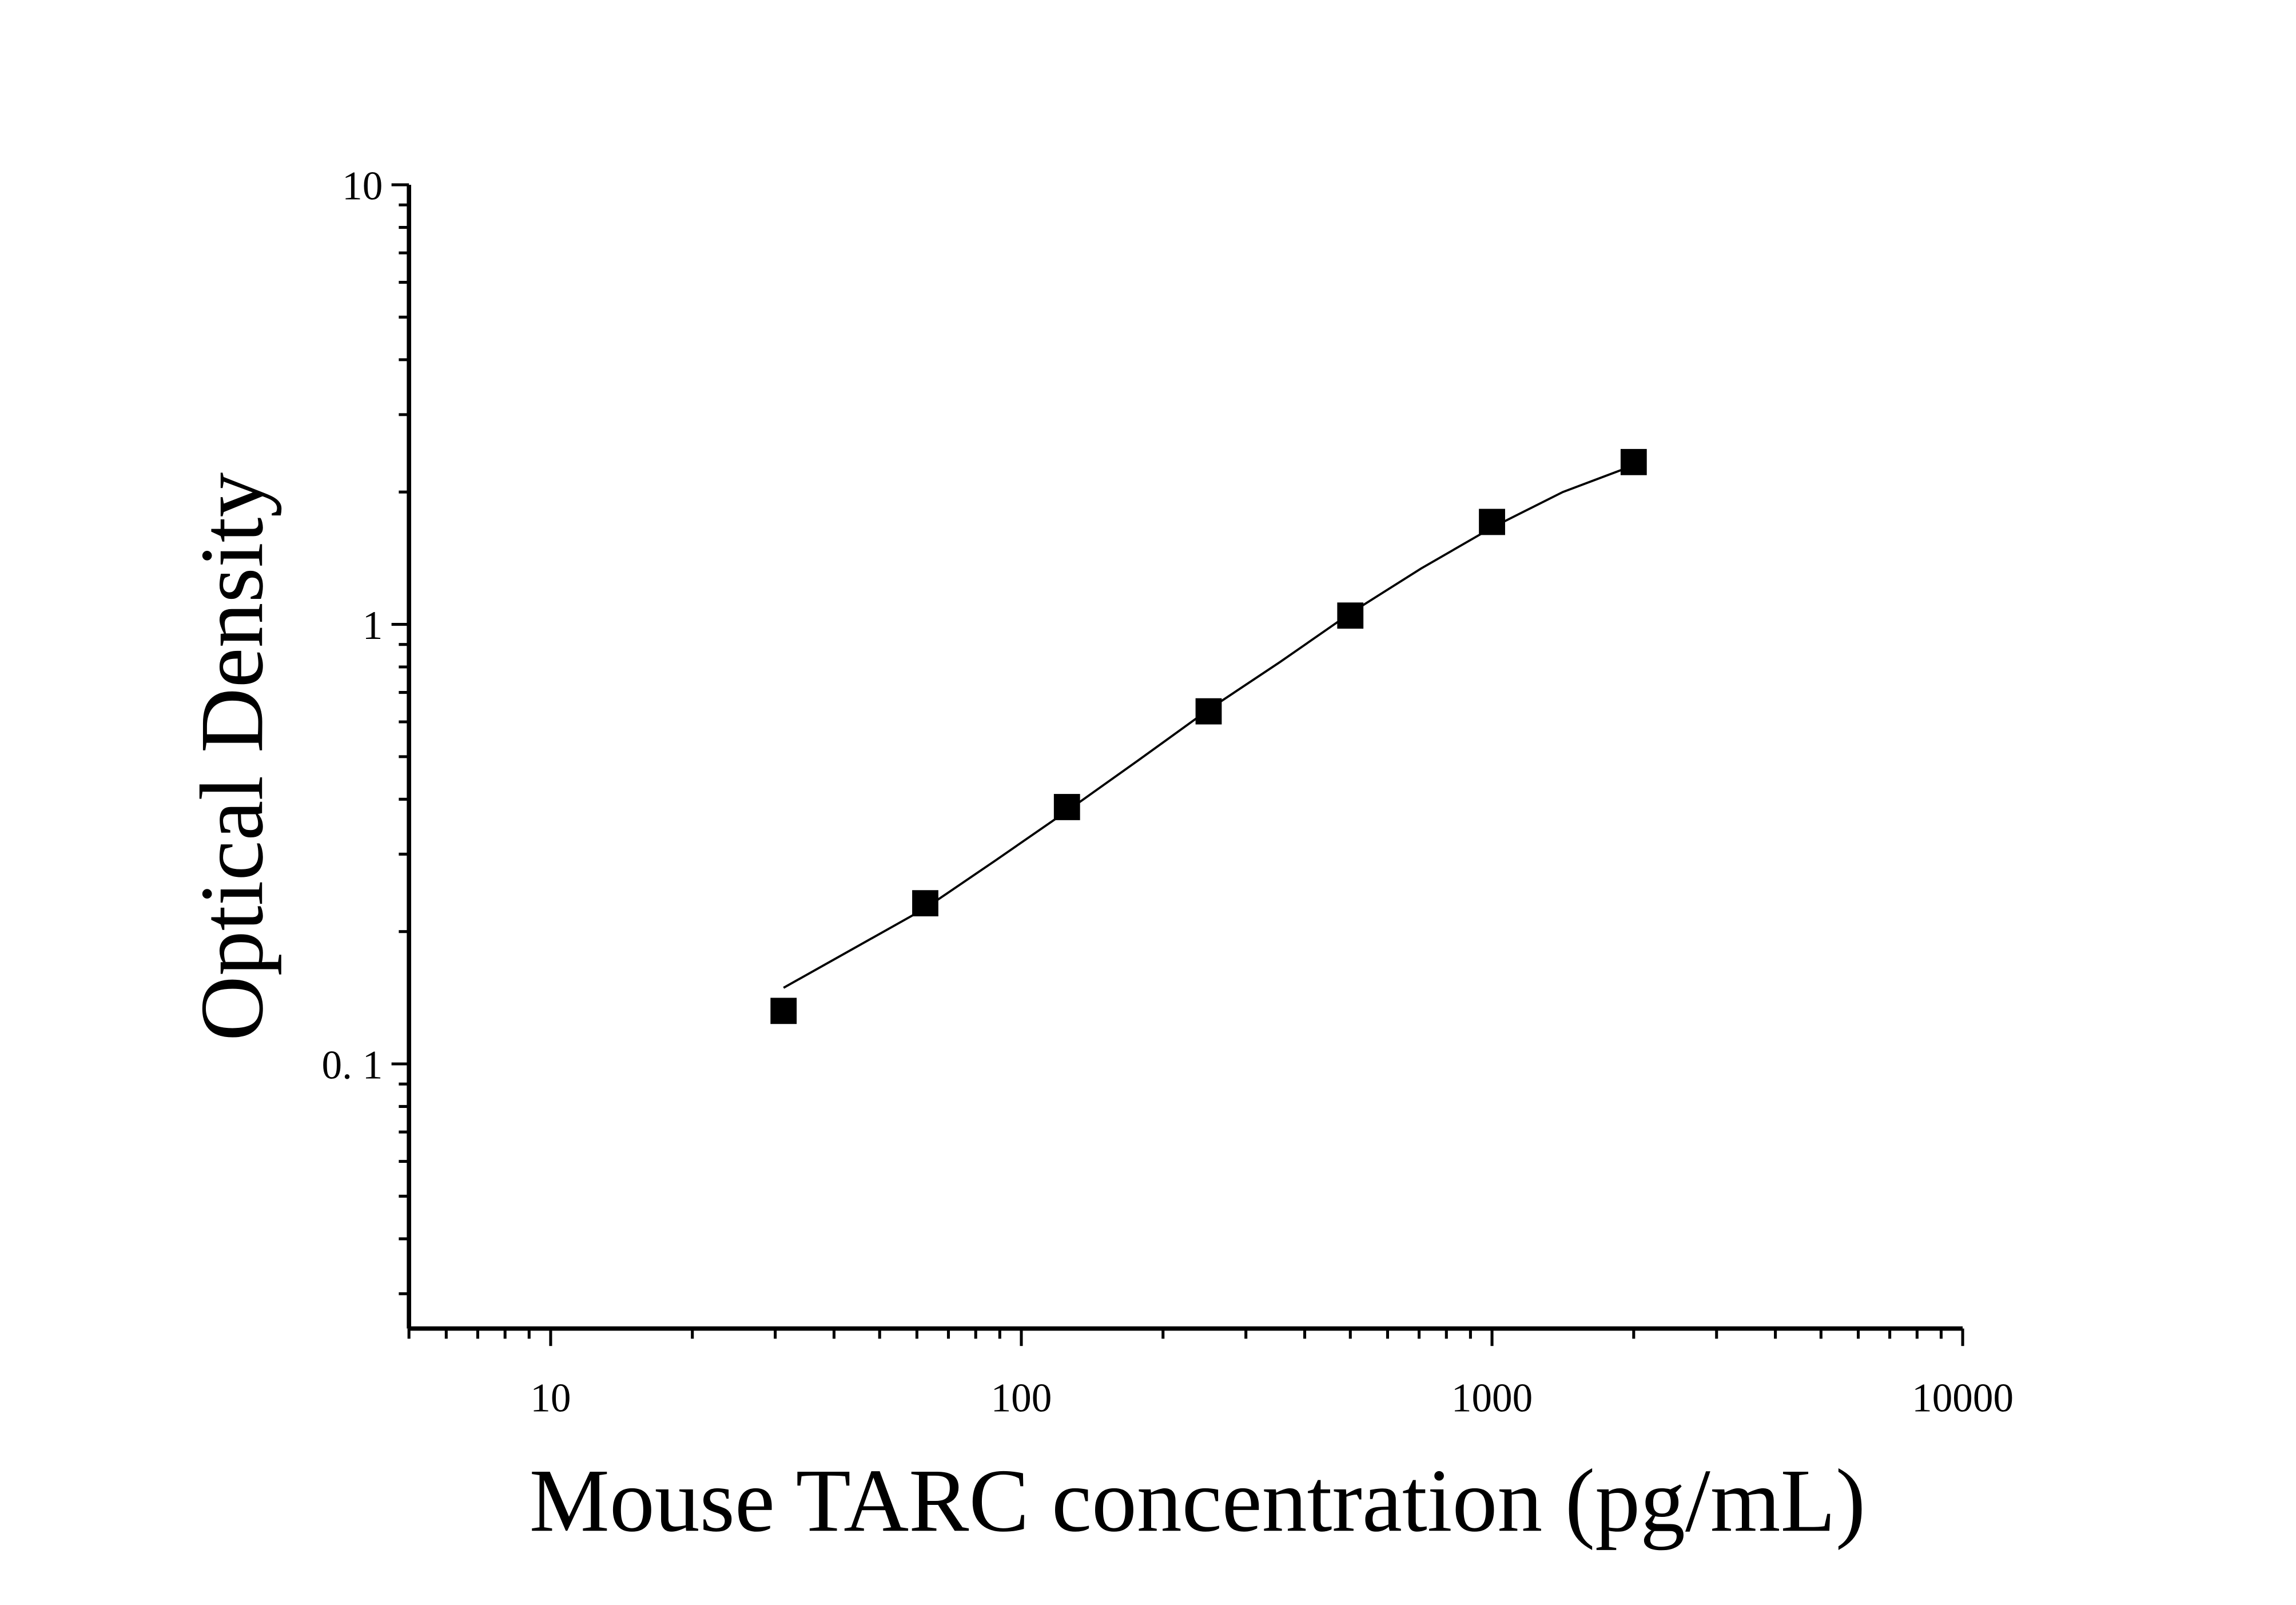 This screenshot has height=1605, width=2296. What do you see at coordinates (1492, 1398) in the screenshot?
I see `x-tick-label: 1000` at bounding box center [1492, 1398].